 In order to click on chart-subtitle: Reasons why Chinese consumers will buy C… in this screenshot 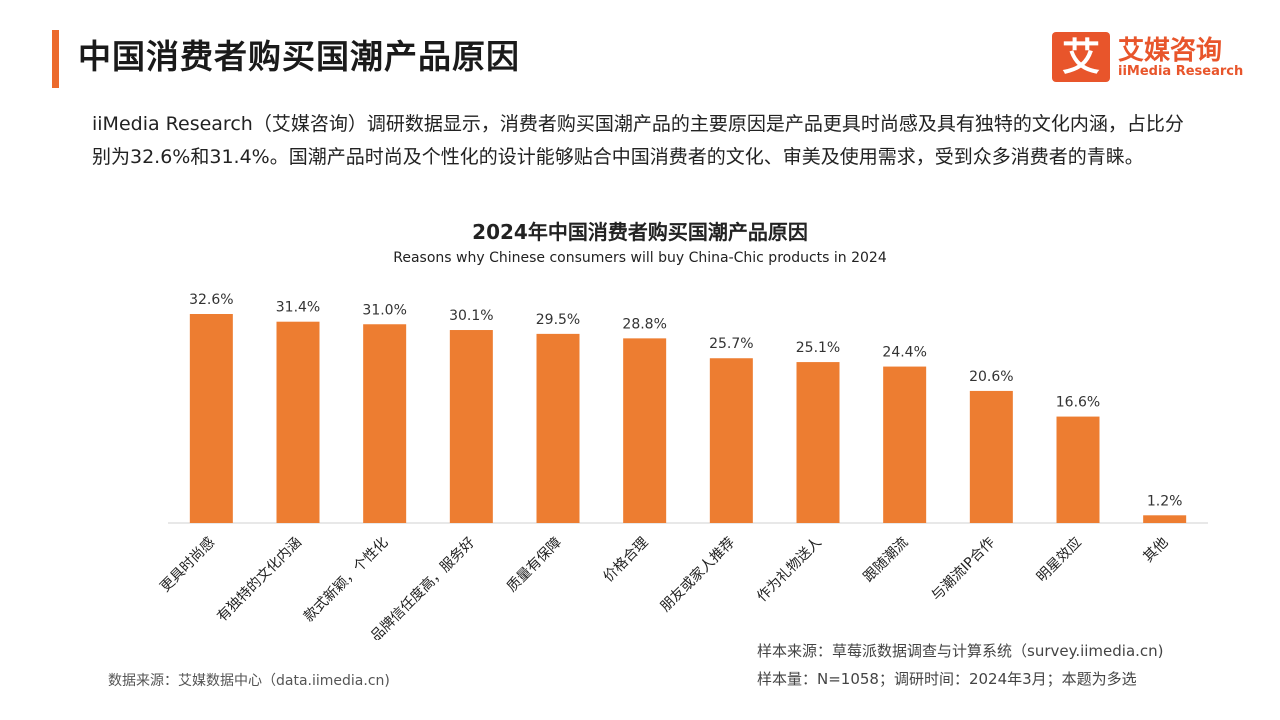, I will do `click(640, 258)`.